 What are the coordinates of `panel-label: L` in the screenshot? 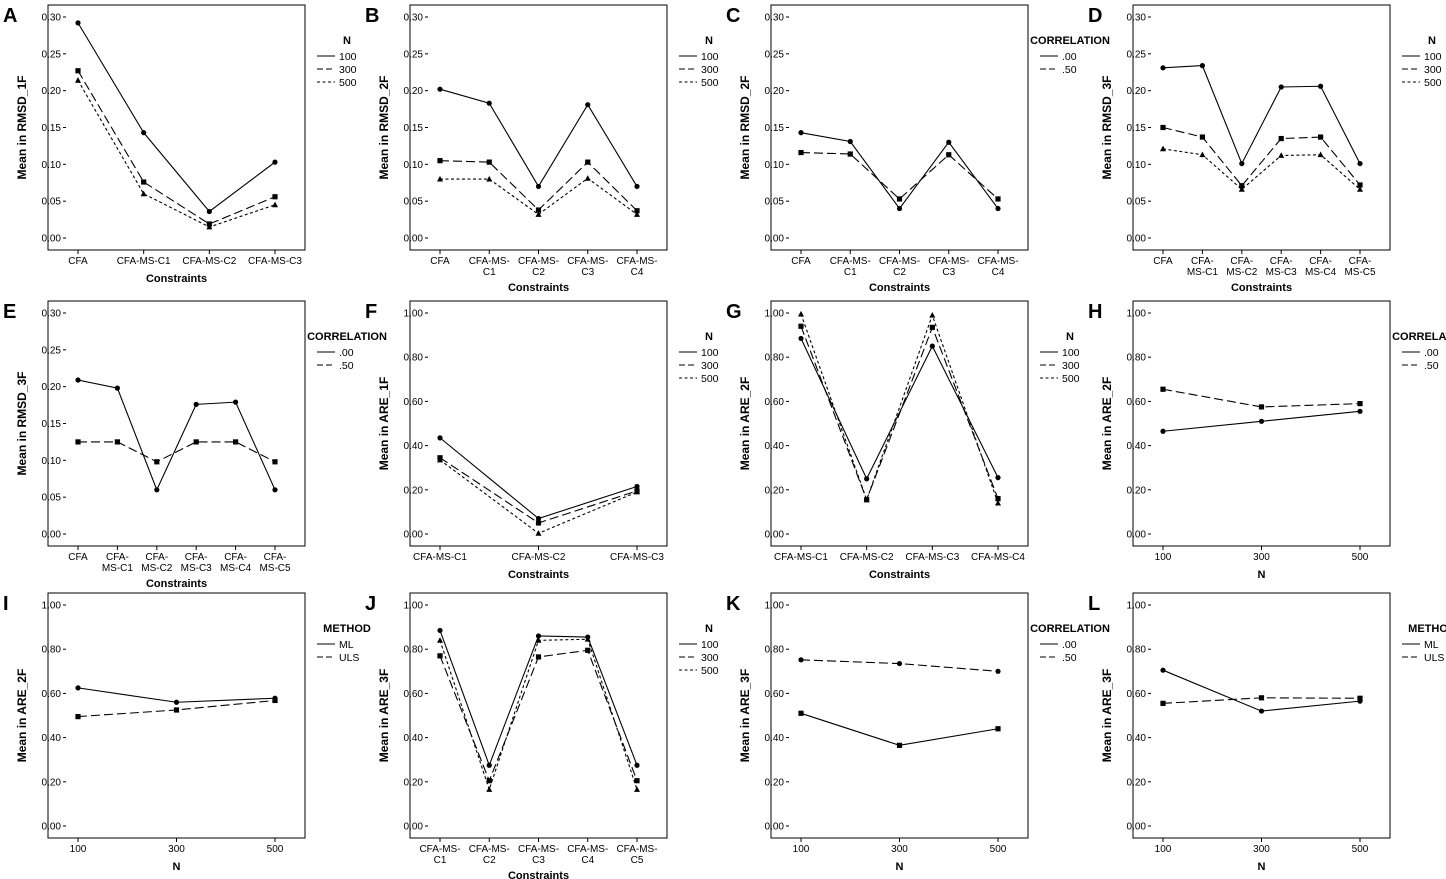 It's located at (1094, 604).